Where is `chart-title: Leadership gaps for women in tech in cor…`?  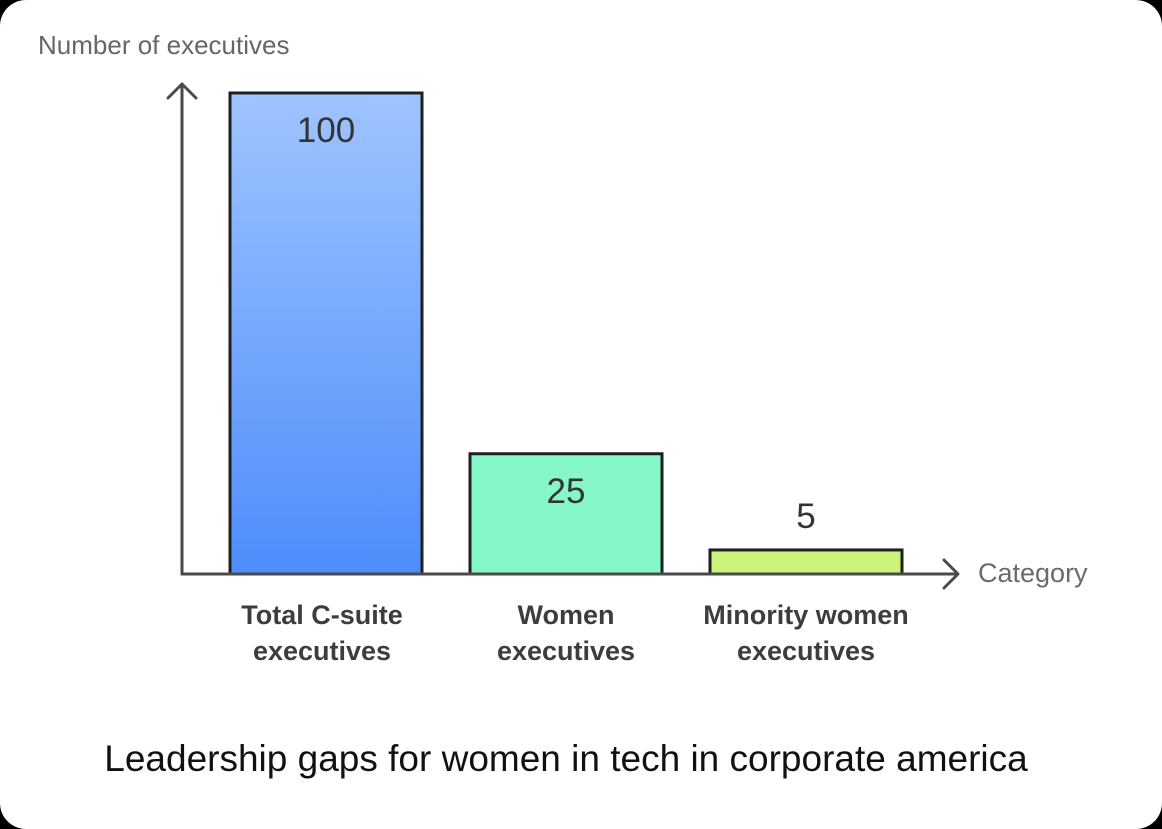
chart-title: Leadership gaps for women in tech in cor… is located at coordinates (566, 758).